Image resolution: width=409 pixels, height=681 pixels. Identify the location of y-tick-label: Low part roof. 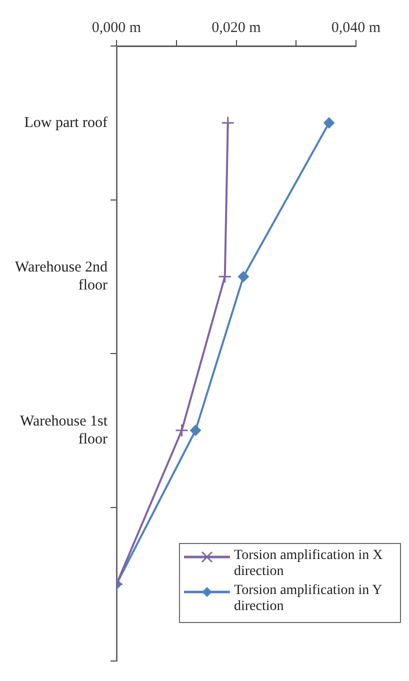
(66, 122).